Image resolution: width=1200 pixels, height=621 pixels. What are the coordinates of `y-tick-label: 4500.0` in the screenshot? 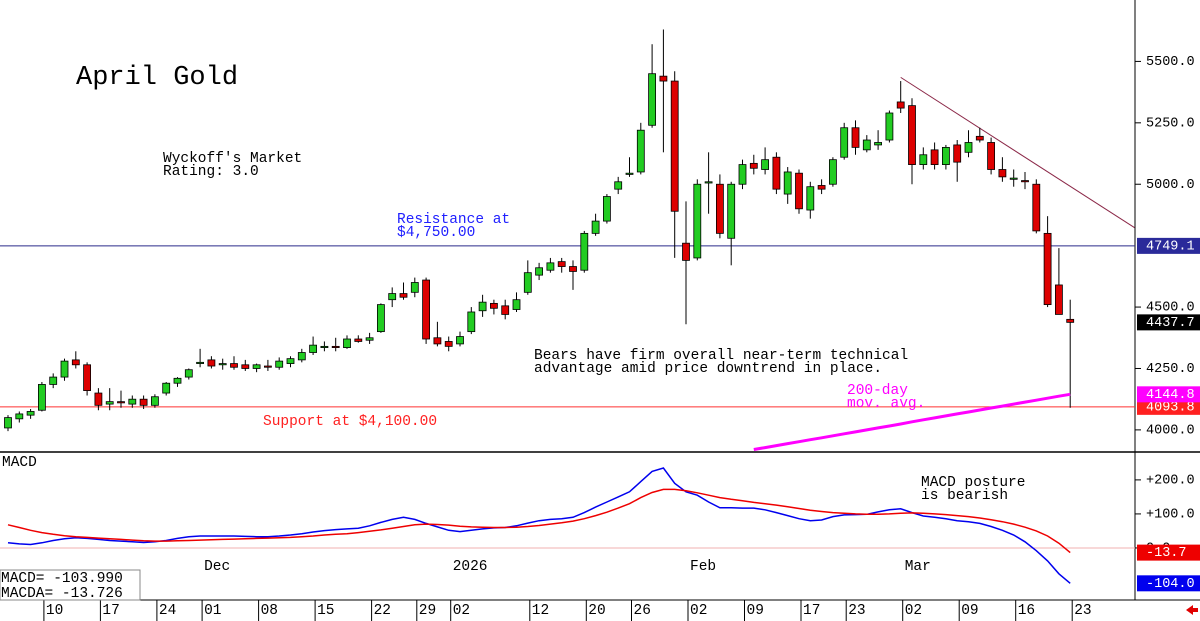 It's located at (1170, 308).